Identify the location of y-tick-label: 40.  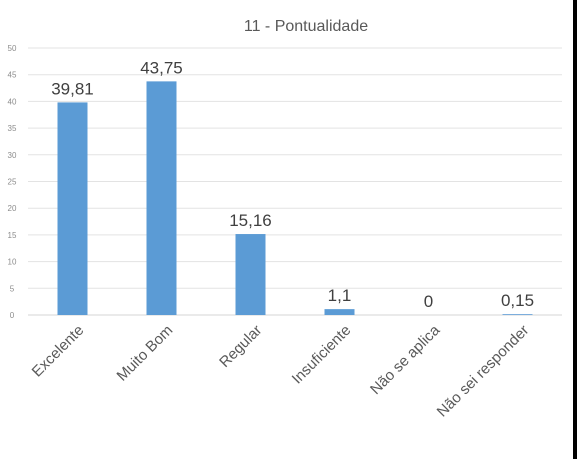
(12, 101).